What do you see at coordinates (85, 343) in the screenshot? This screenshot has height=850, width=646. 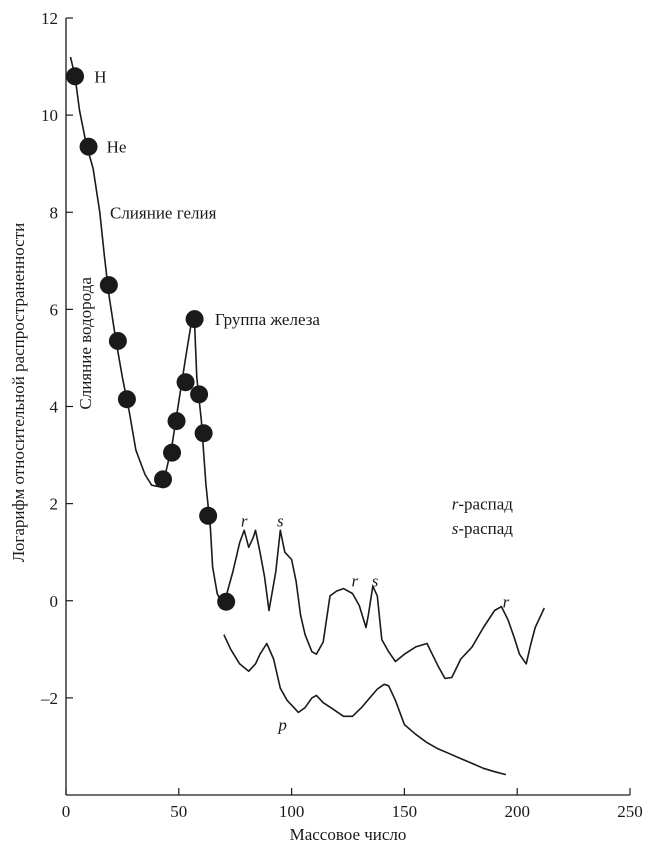 I see `hydrogen-fusion-label: Слияние водорода` at bounding box center [85, 343].